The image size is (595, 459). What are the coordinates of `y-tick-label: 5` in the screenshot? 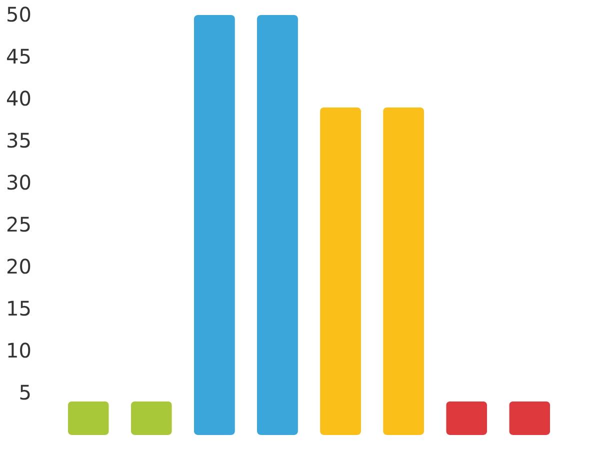 It's located at (25, 392).